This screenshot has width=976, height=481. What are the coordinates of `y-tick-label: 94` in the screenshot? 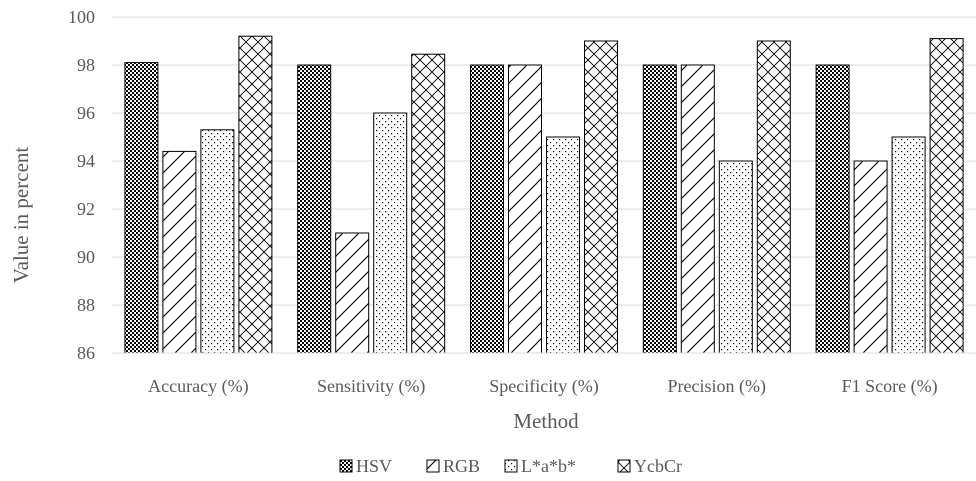 It's located at (86, 161).